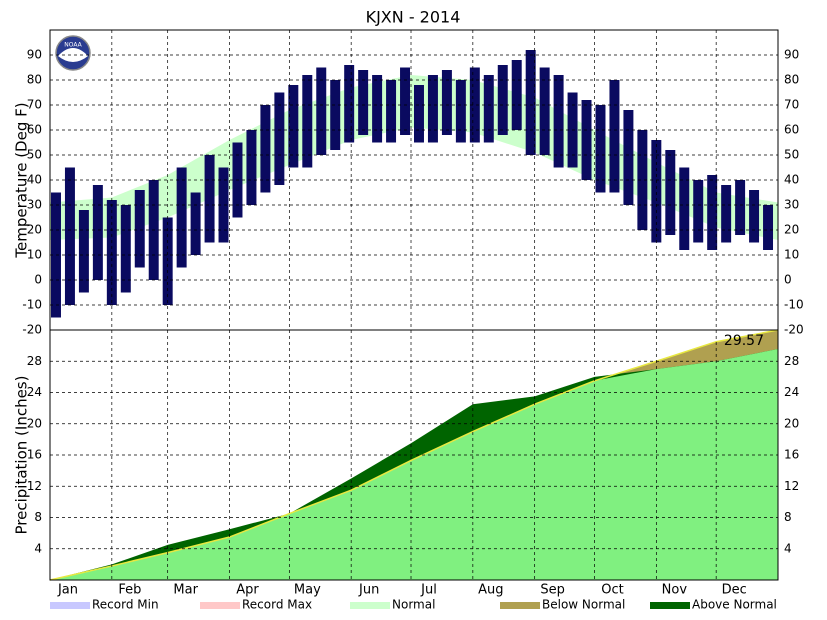  What do you see at coordinates (185, 590) in the screenshot?
I see `x-tick-label: Mar` at bounding box center [185, 590].